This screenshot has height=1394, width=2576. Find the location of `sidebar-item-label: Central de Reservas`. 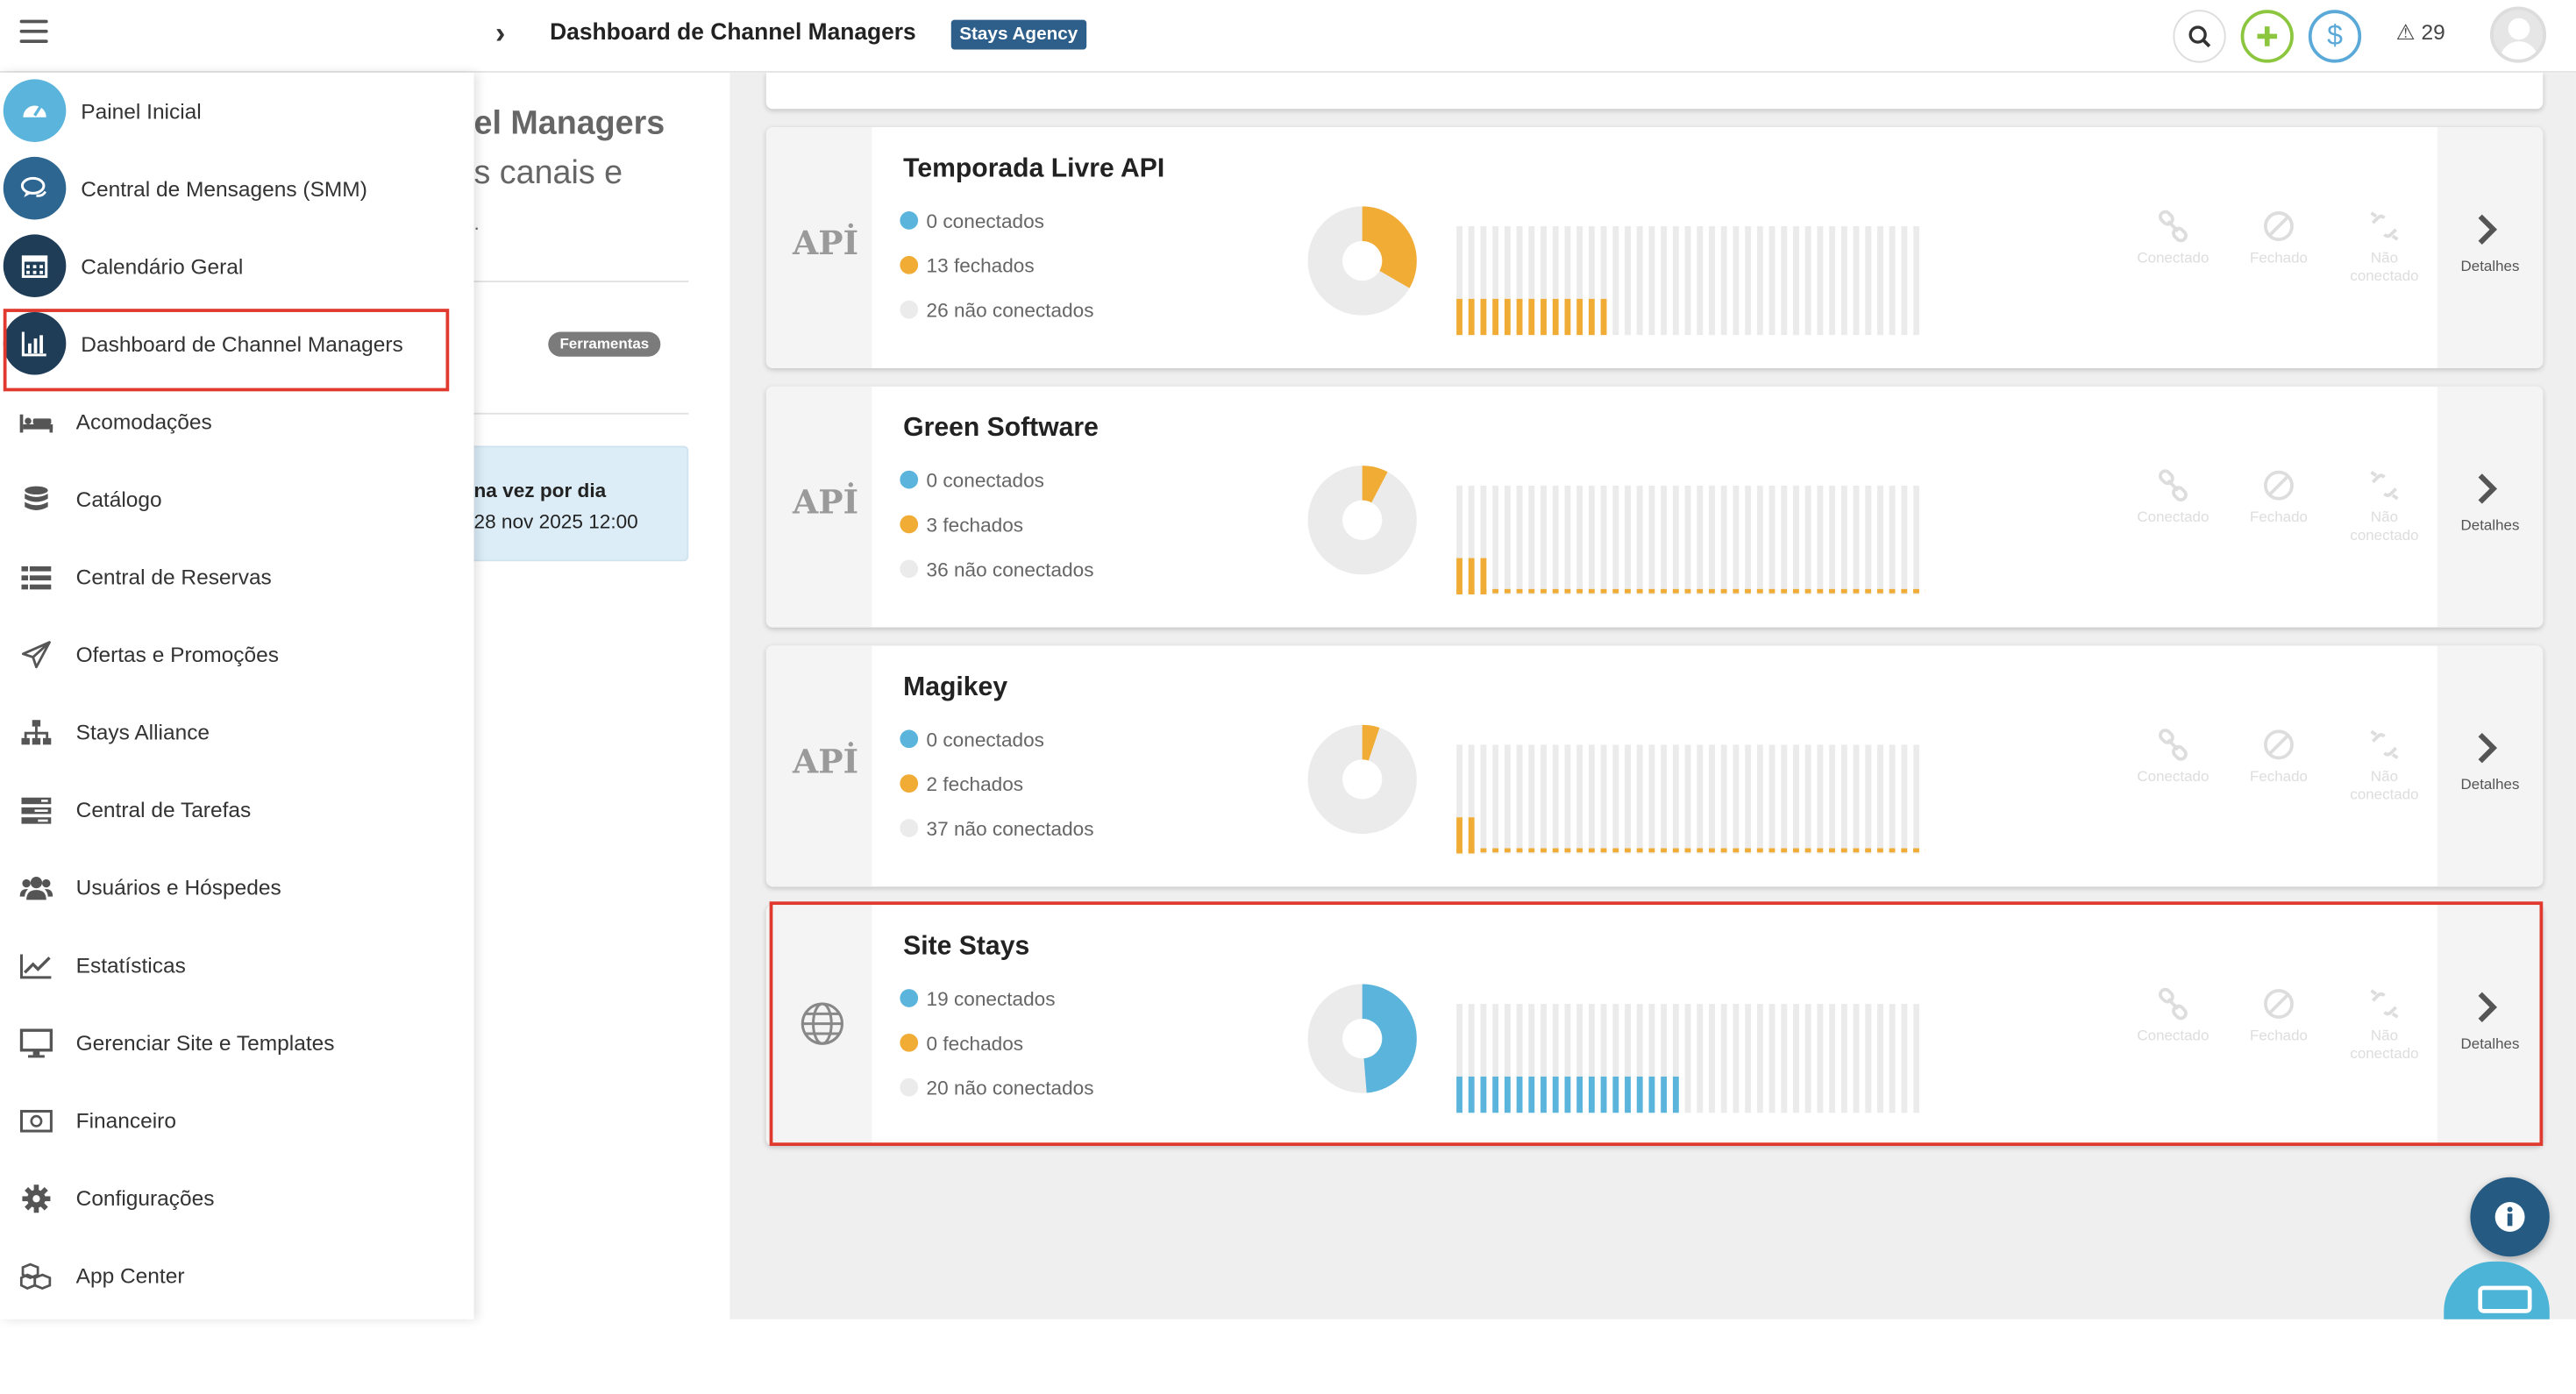

sidebar-item-label: Central de Reservas is located at coordinates (173, 578).